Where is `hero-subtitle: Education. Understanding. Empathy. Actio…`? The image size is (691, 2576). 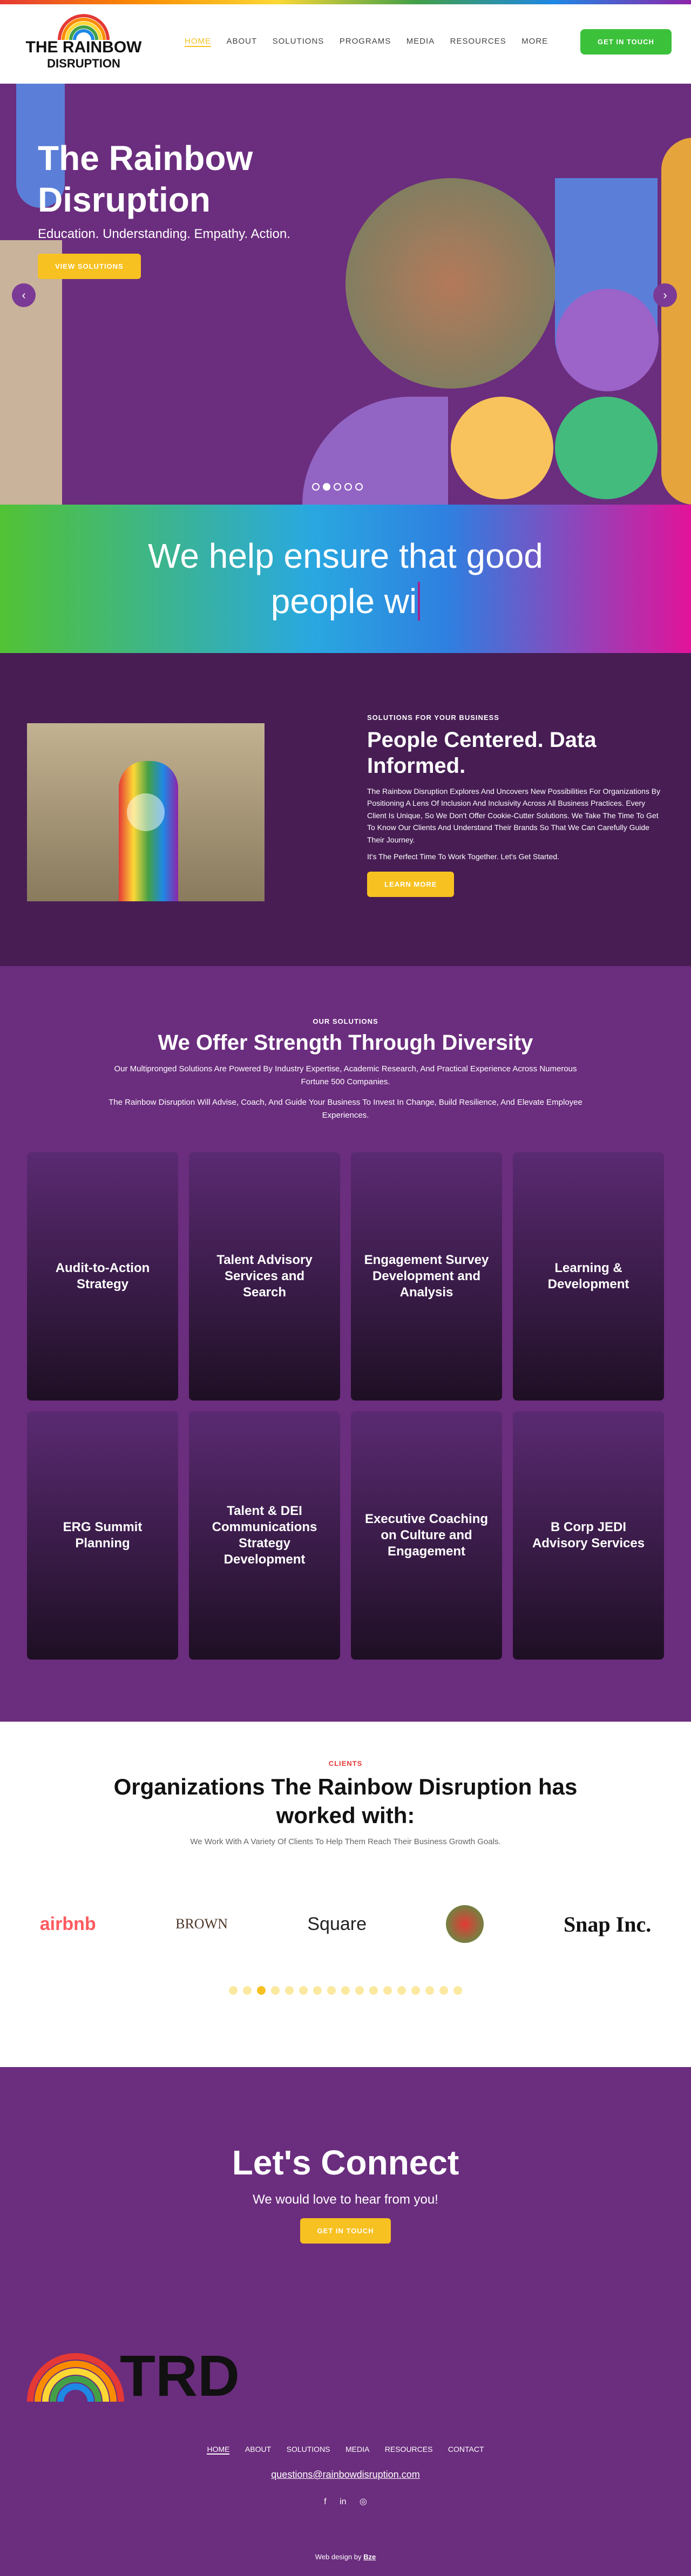 hero-subtitle: Education. Understanding. Empathy. Actio… is located at coordinates (164, 234).